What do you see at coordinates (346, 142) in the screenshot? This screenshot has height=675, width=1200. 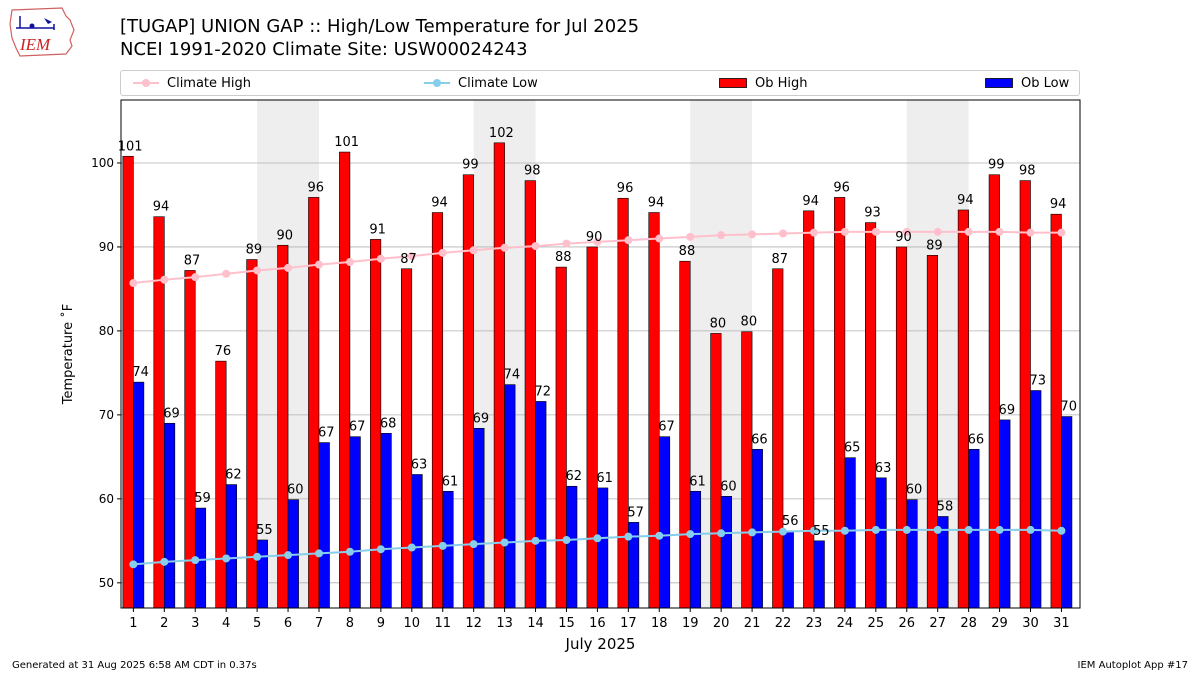 I see `ob-high-label: 101` at bounding box center [346, 142].